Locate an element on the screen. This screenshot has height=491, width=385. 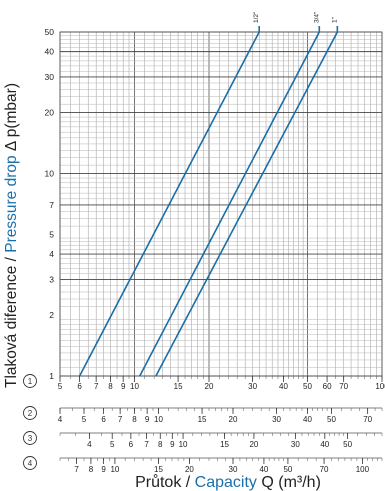
scale-marker-label: 3 is located at coordinates (30, 438).